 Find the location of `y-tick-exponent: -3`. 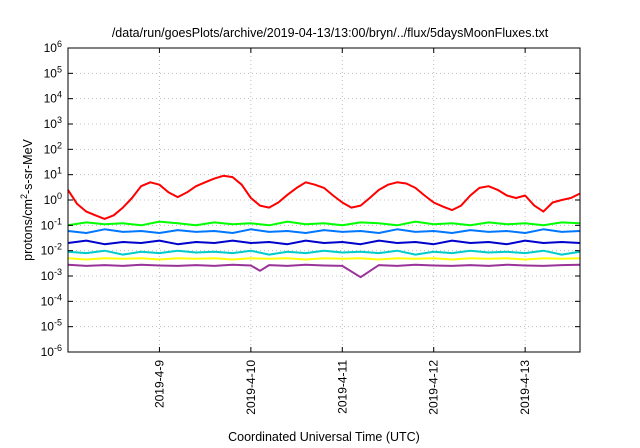

y-tick-exponent: -3 is located at coordinates (58, 272).